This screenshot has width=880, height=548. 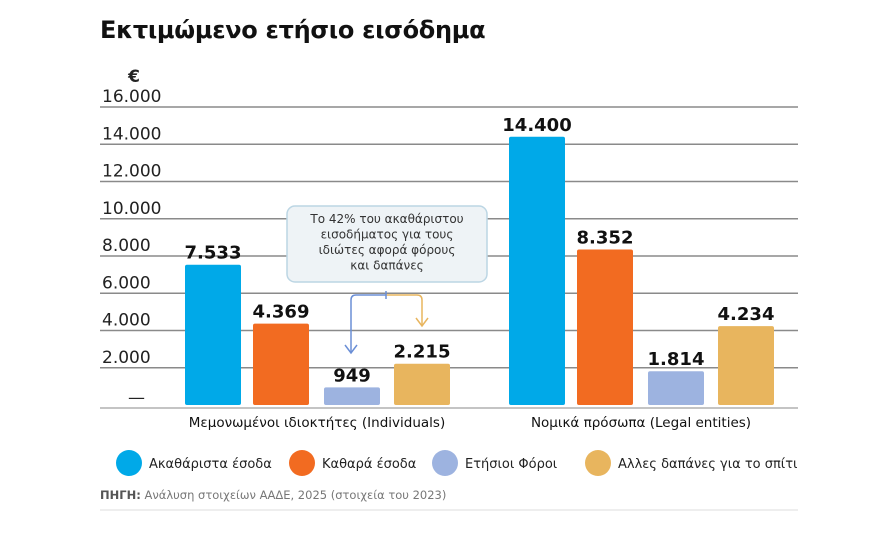 What do you see at coordinates (386, 266) in the screenshot?
I see `annotation-text: και δαπάνες` at bounding box center [386, 266].